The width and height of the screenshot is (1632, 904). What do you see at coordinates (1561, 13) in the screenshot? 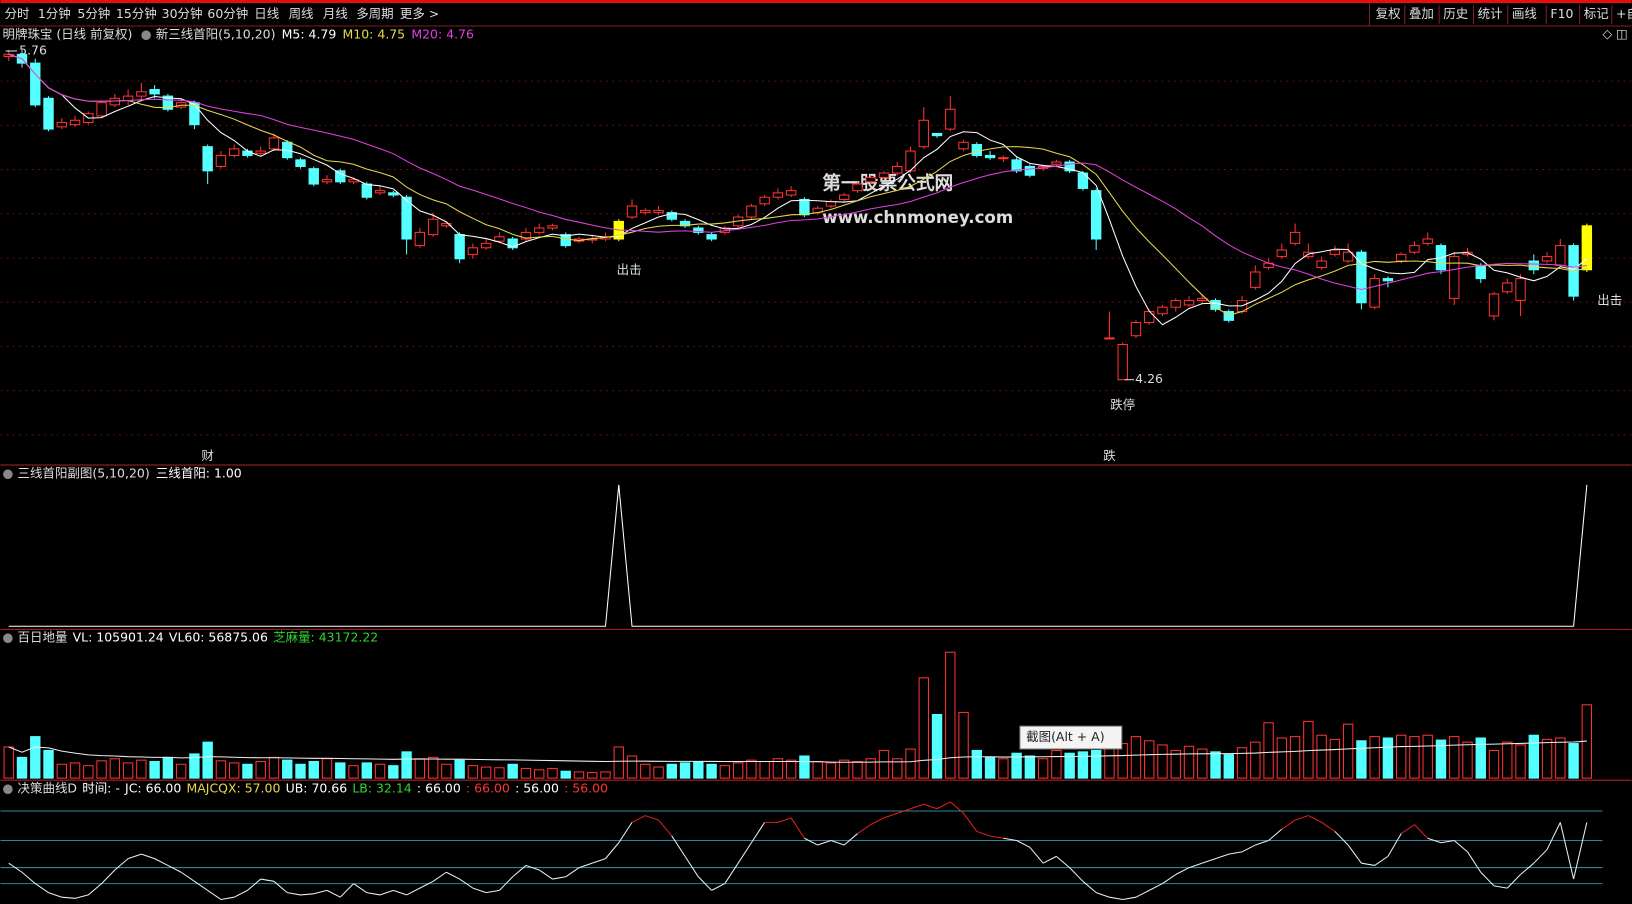
I see `toolbar-button: F10` at bounding box center [1561, 13].